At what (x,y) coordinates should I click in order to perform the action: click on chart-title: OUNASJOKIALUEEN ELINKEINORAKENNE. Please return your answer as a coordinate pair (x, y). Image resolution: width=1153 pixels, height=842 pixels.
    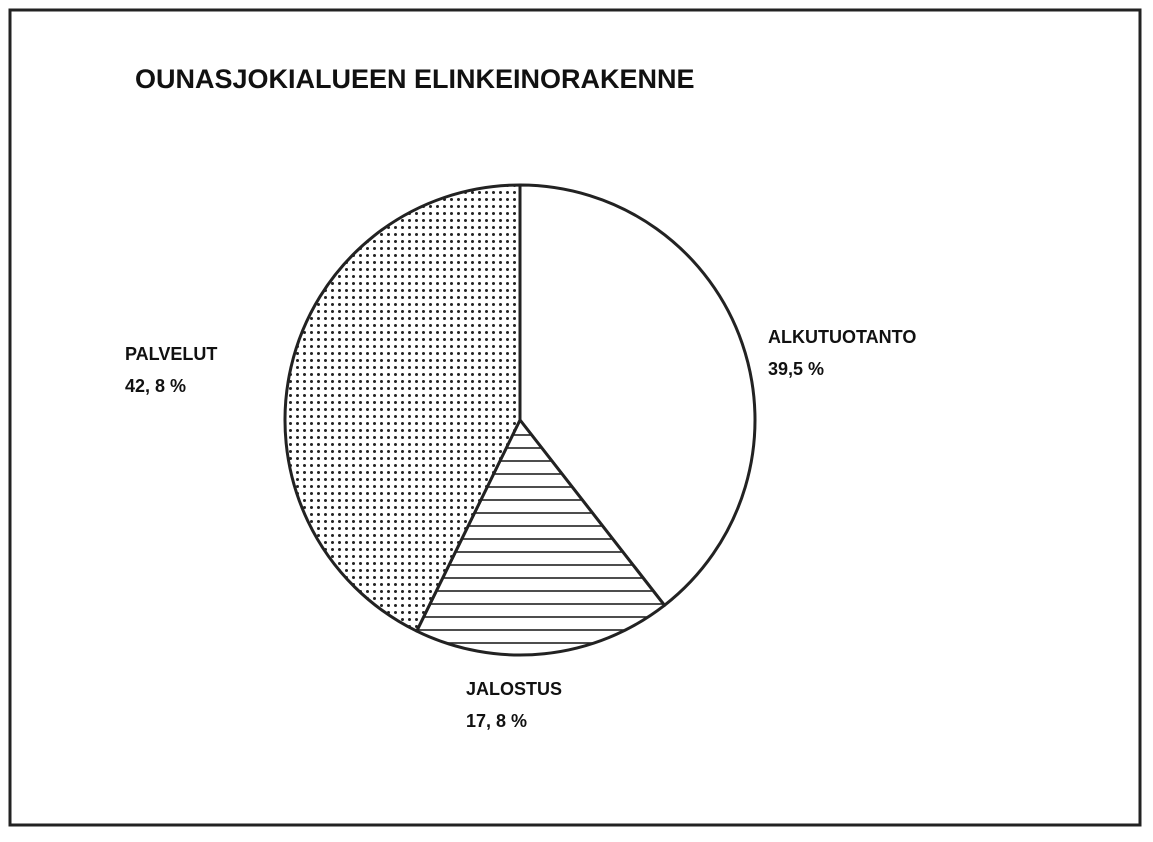
    Looking at the image, I should click on (415, 79).